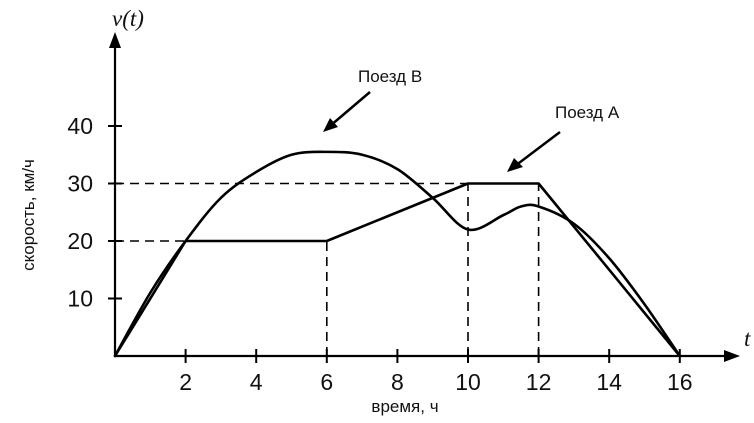 Image resolution: width=754 pixels, height=423 pixels. I want to click on annotation-arrowhead-a, so click(515, 165).